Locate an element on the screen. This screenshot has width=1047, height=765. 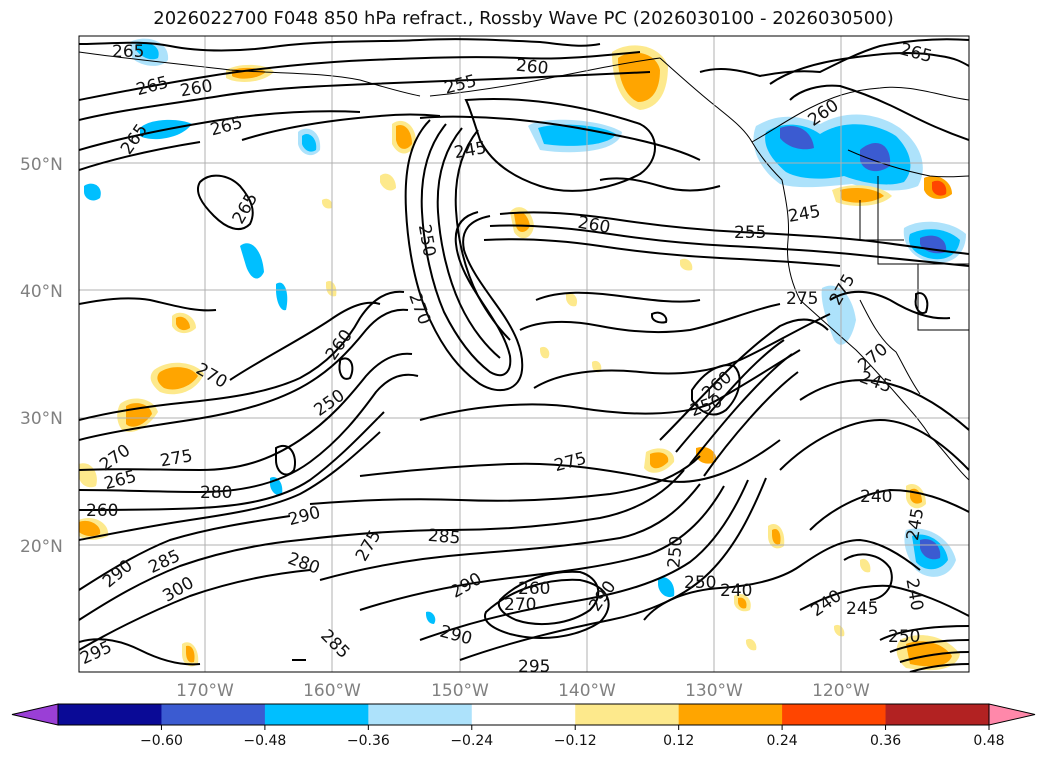
colorbar-segments is located at coordinates (523, 714).